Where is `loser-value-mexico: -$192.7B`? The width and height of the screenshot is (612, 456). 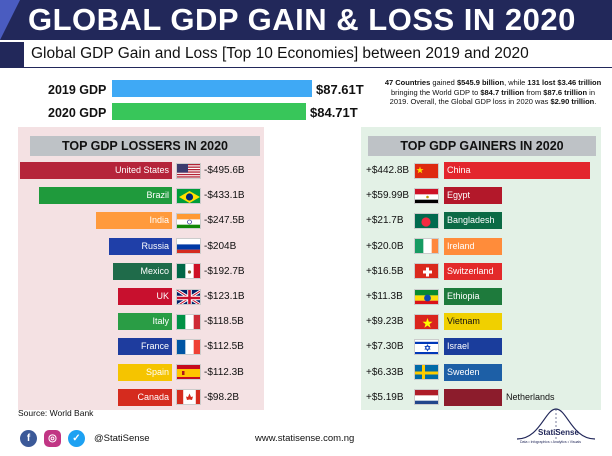
loser-value-mexico: -$192.7B is located at coordinates (224, 271).